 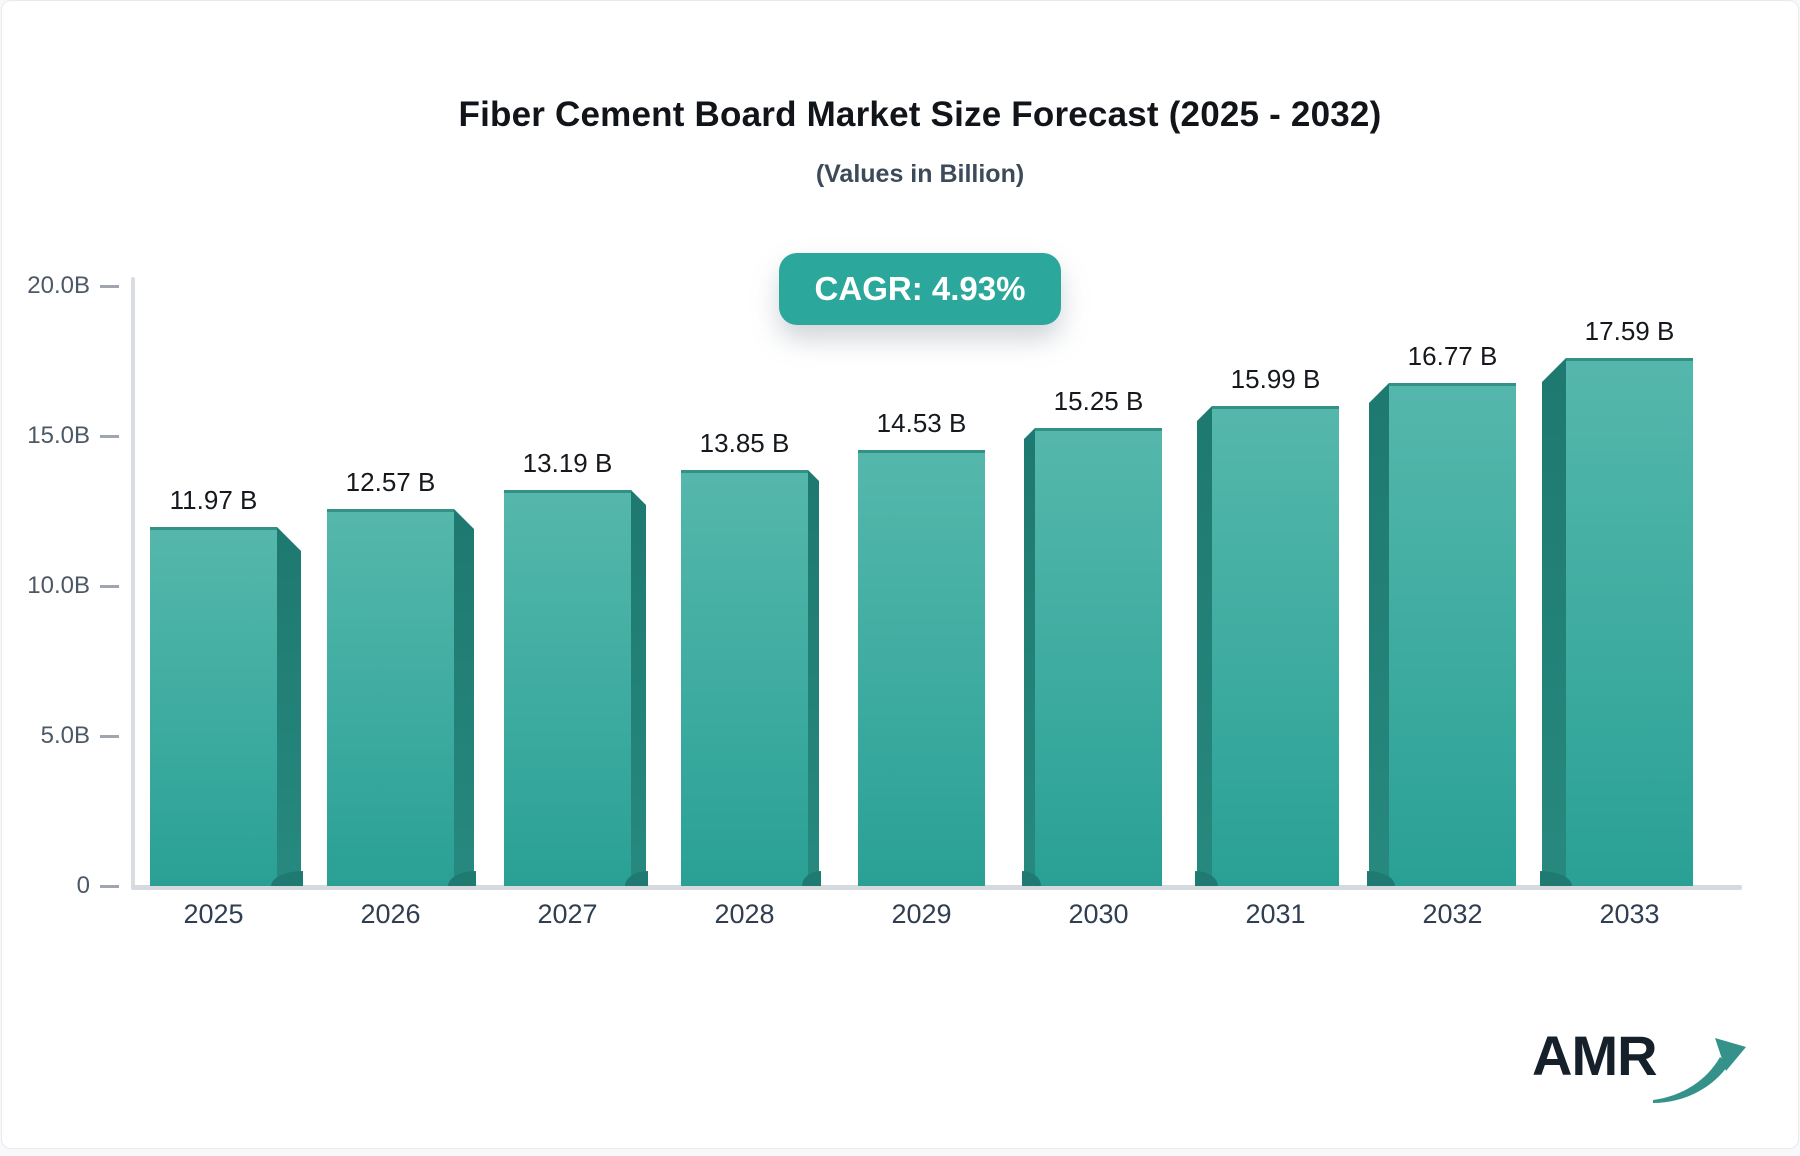 I want to click on x-axis-label-2027: 2027, so click(x=567, y=914).